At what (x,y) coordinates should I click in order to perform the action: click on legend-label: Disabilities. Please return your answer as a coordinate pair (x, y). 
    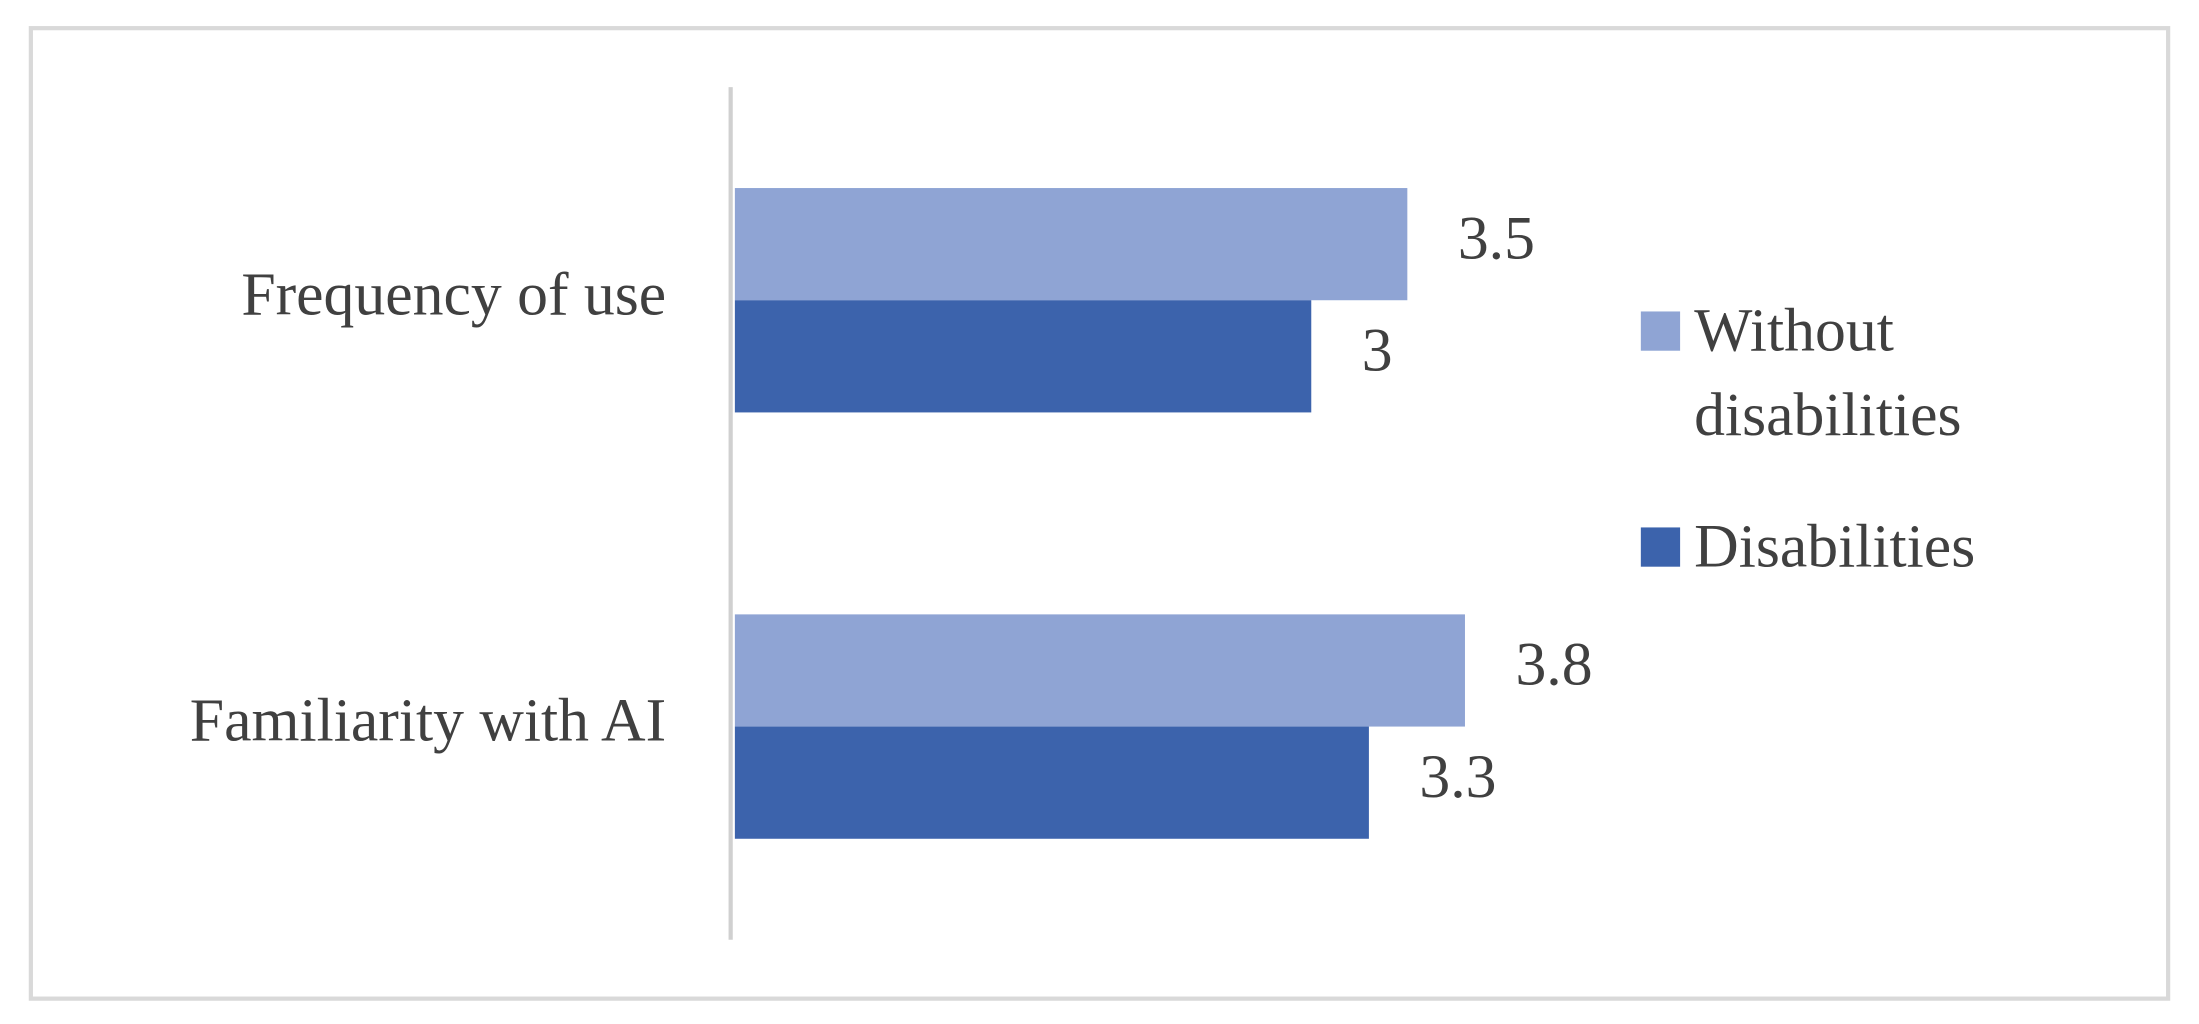
    Looking at the image, I should click on (1835, 546).